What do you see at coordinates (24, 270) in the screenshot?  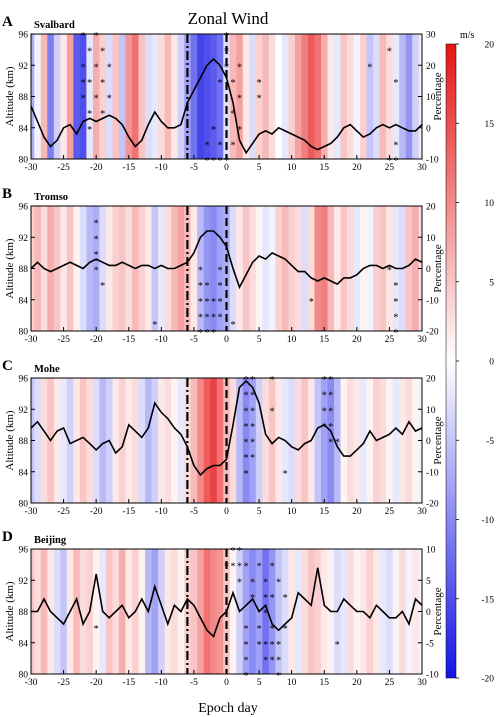 I see `y-tick-label: 88` at bounding box center [24, 270].